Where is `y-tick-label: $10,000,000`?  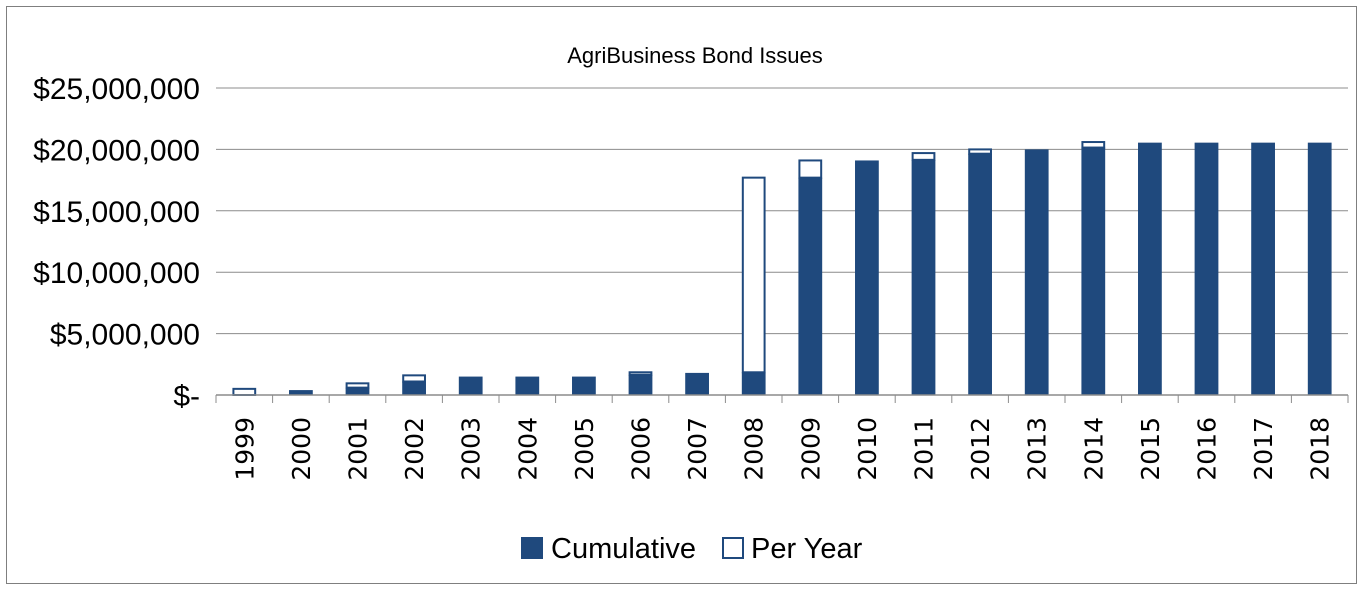 y-tick-label: $10,000,000 is located at coordinates (116, 273).